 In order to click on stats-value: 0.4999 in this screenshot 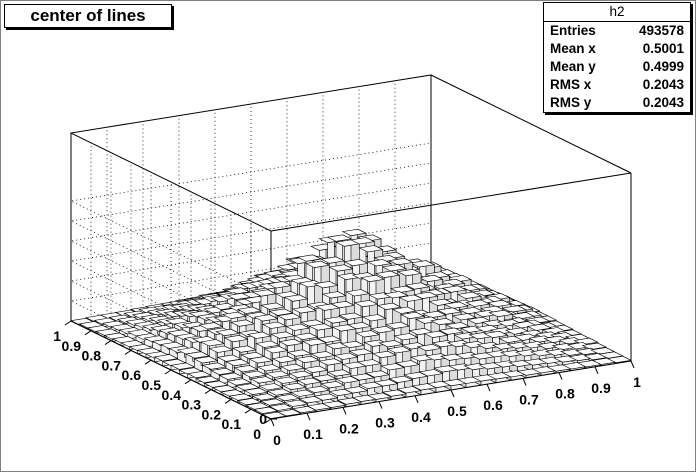, I will do `click(663, 66)`.